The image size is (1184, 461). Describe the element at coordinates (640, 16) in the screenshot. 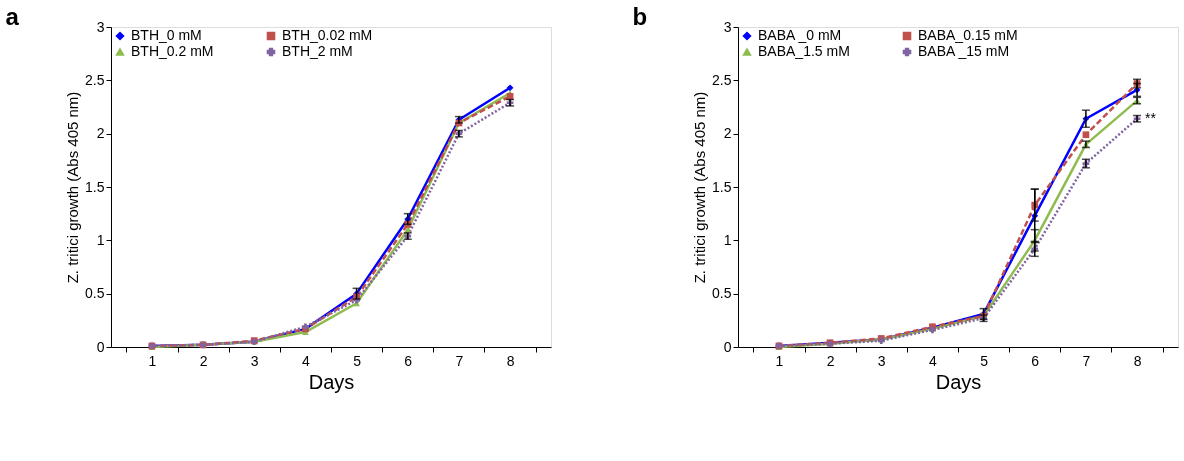

I see `chart-title: b` at that location.